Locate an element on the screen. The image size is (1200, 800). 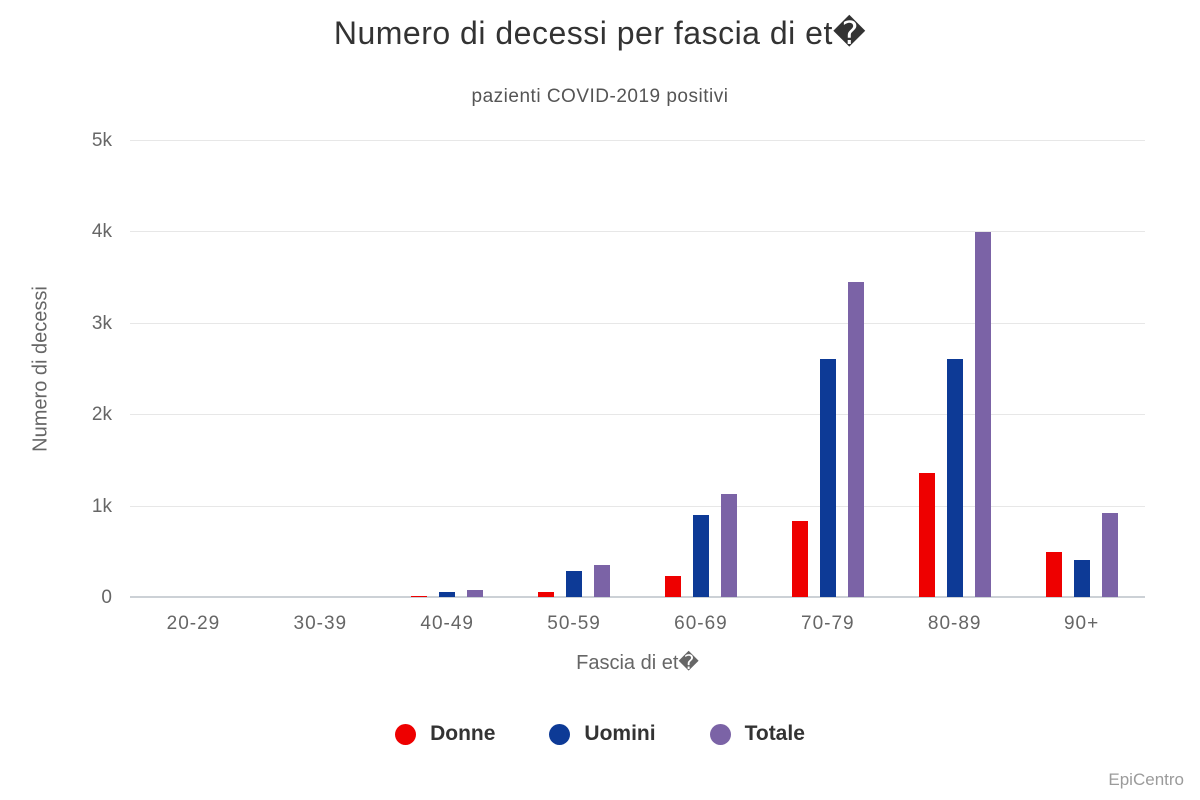
chart-title: Numero di decessi per fascia di et� is located at coordinates (600, 33).